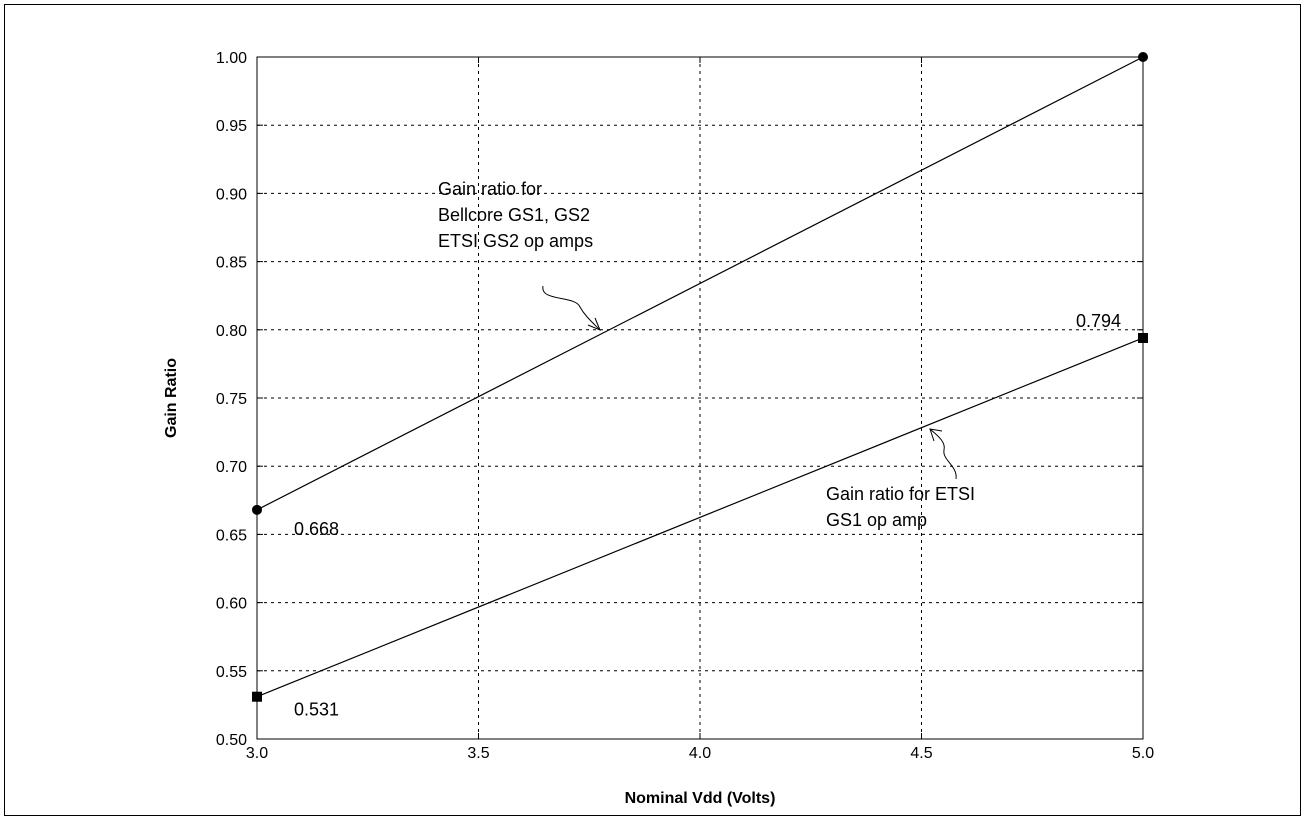  Describe the element at coordinates (478, 753) in the screenshot. I see `x-tick-label: 3.5` at that location.